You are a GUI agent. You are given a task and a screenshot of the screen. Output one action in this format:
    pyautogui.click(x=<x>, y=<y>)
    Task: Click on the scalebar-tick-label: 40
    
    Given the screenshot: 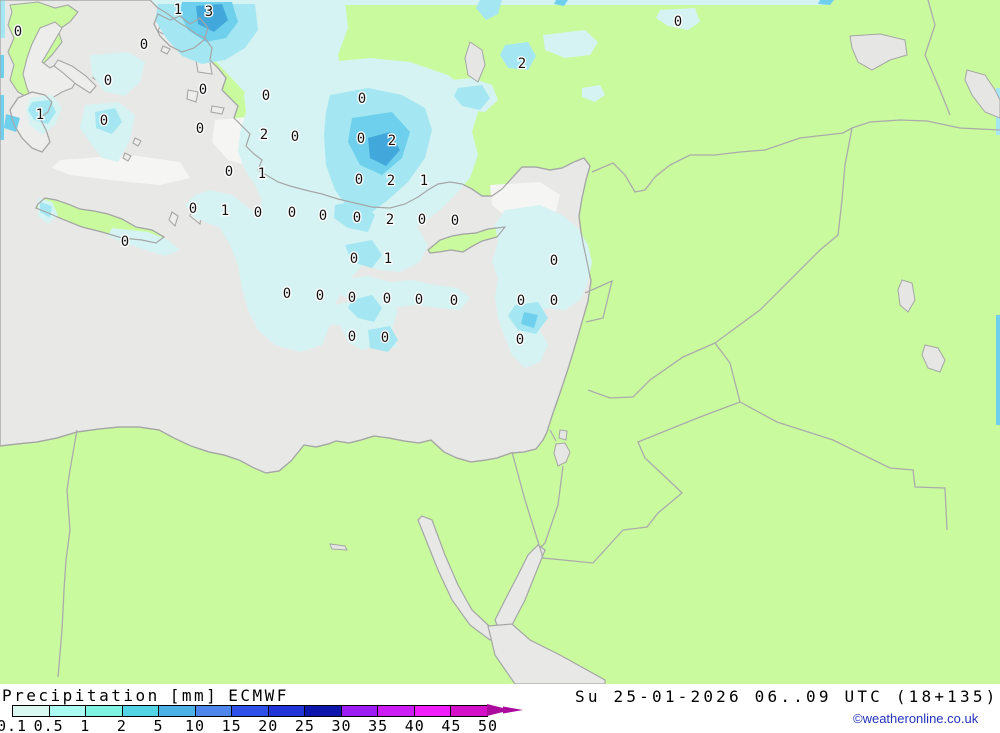 What is the action you would take?
    pyautogui.click(x=414, y=725)
    